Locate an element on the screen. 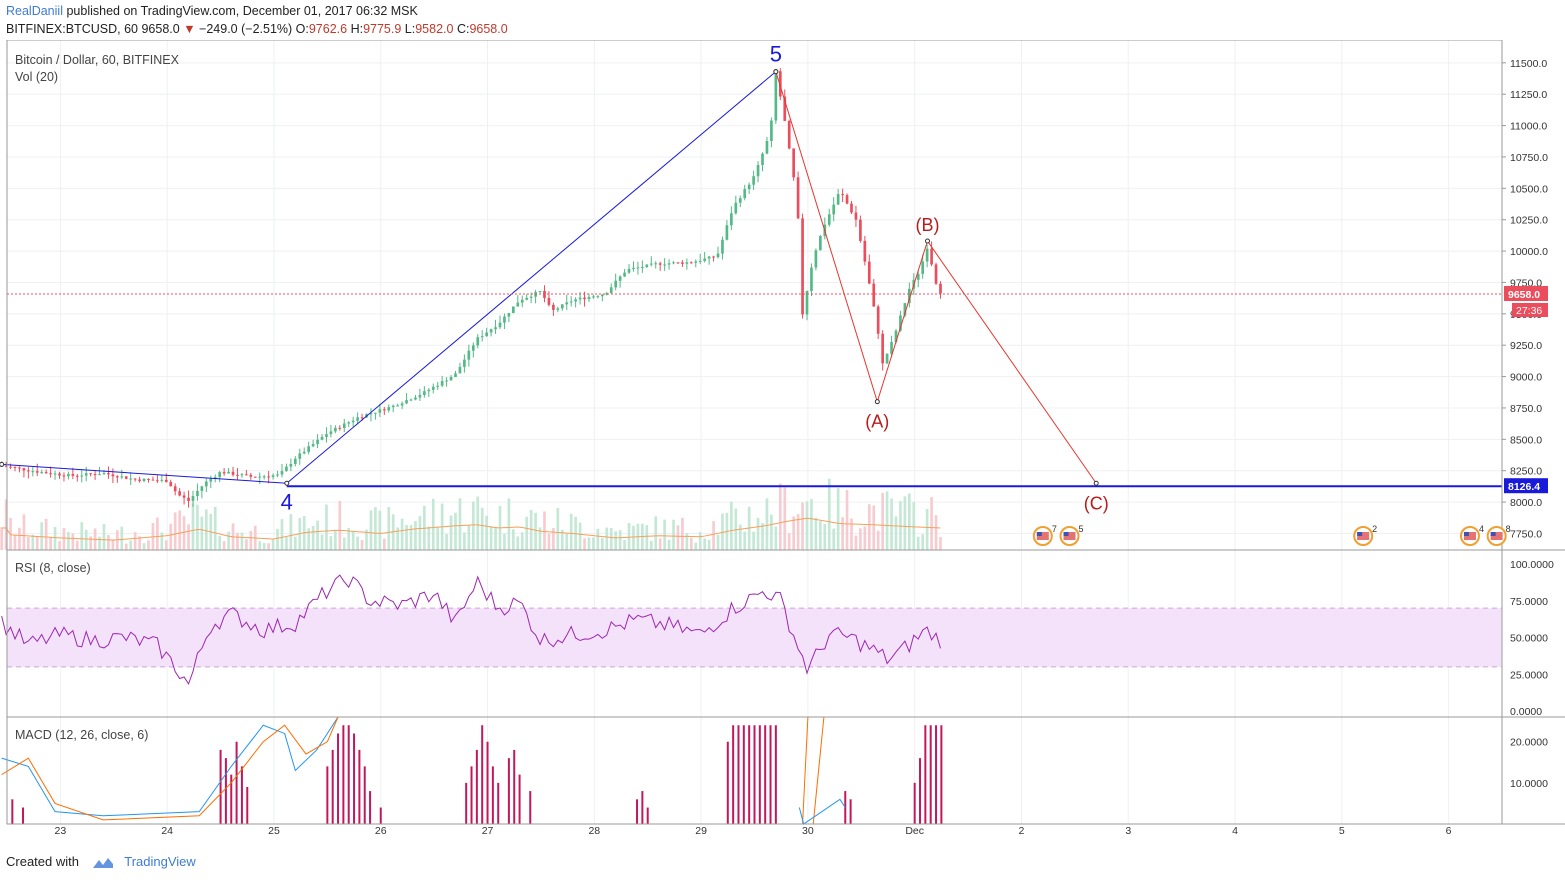  time-tick-label: 4 is located at coordinates (1235, 831).